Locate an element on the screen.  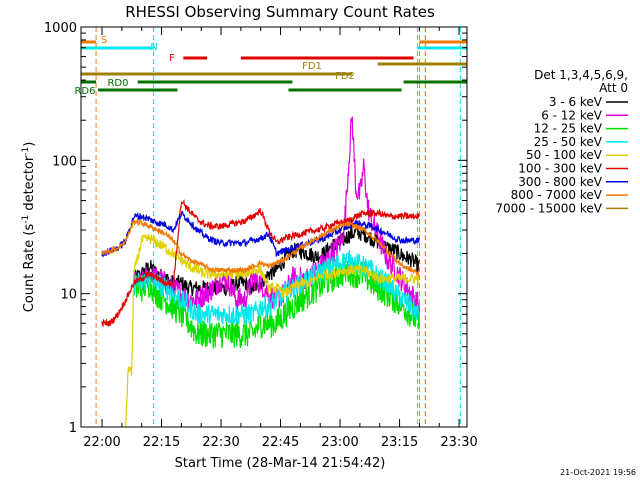
y-tick-label-2: 100 is located at coordinates (64, 161).